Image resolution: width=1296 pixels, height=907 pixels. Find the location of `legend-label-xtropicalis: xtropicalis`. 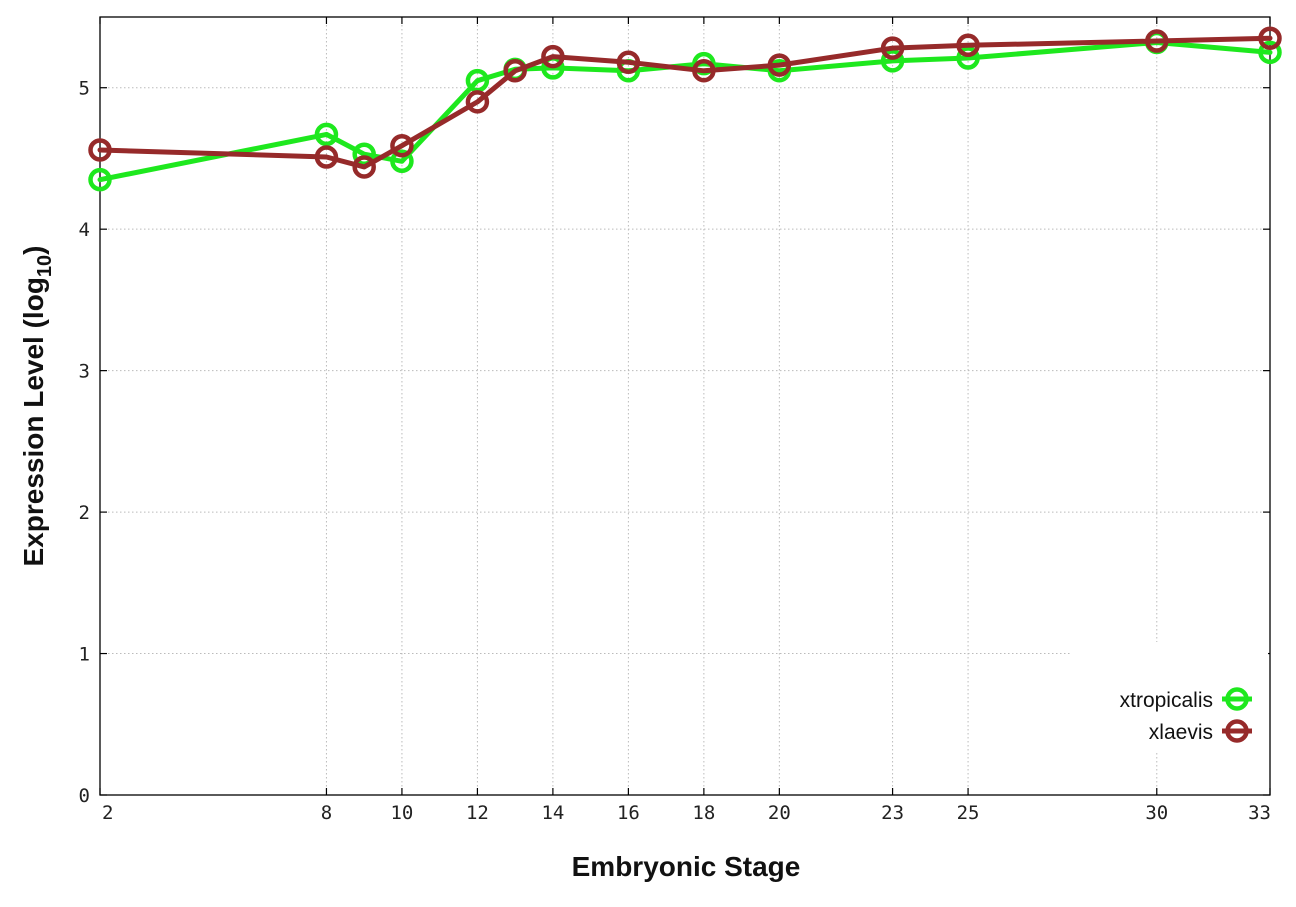

legend-label-xtropicalis: xtropicalis is located at coordinates (1166, 700).